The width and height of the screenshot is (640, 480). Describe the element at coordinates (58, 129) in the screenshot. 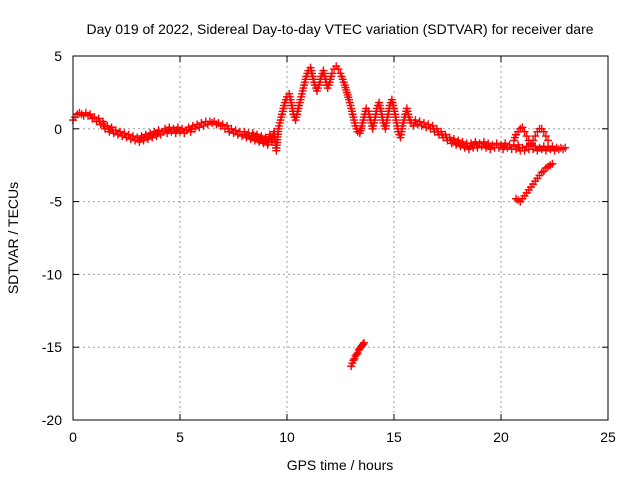

I see `y-tick-label: 0` at that location.